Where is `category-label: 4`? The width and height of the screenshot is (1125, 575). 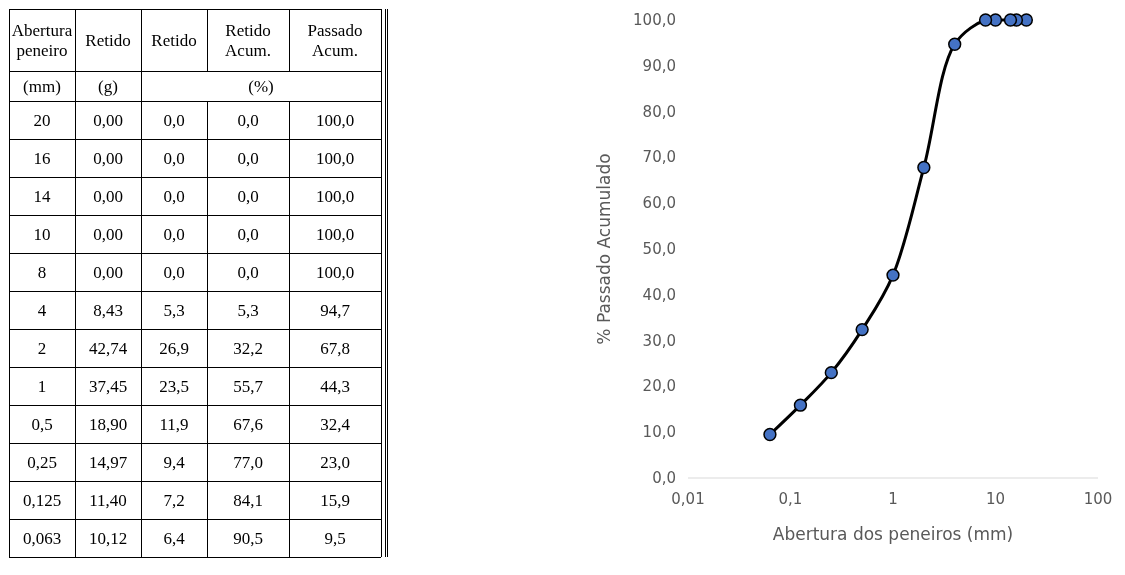
category-label: 4 is located at coordinates (42, 310).